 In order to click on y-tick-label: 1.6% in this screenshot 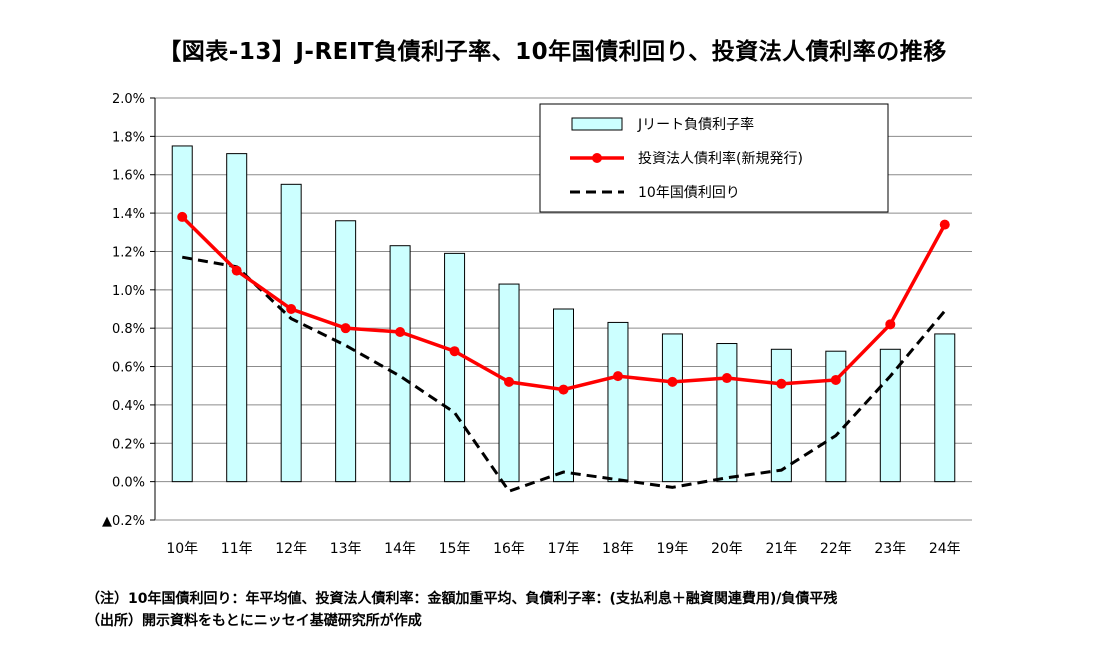, I will do `click(128, 176)`.